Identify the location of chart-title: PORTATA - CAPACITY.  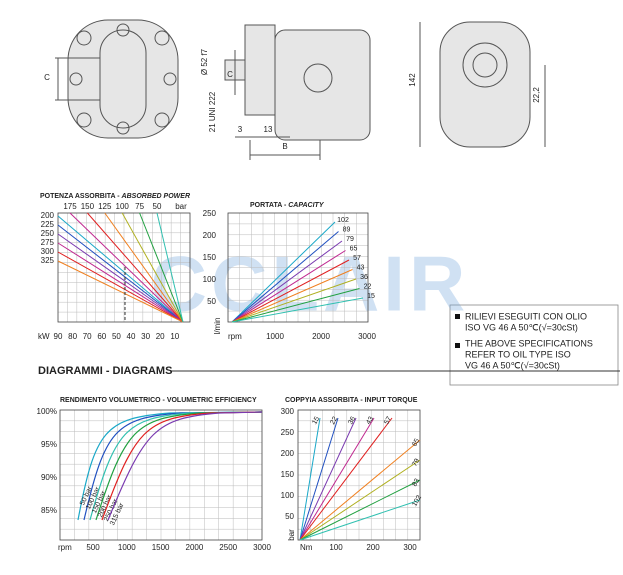
(287, 205).